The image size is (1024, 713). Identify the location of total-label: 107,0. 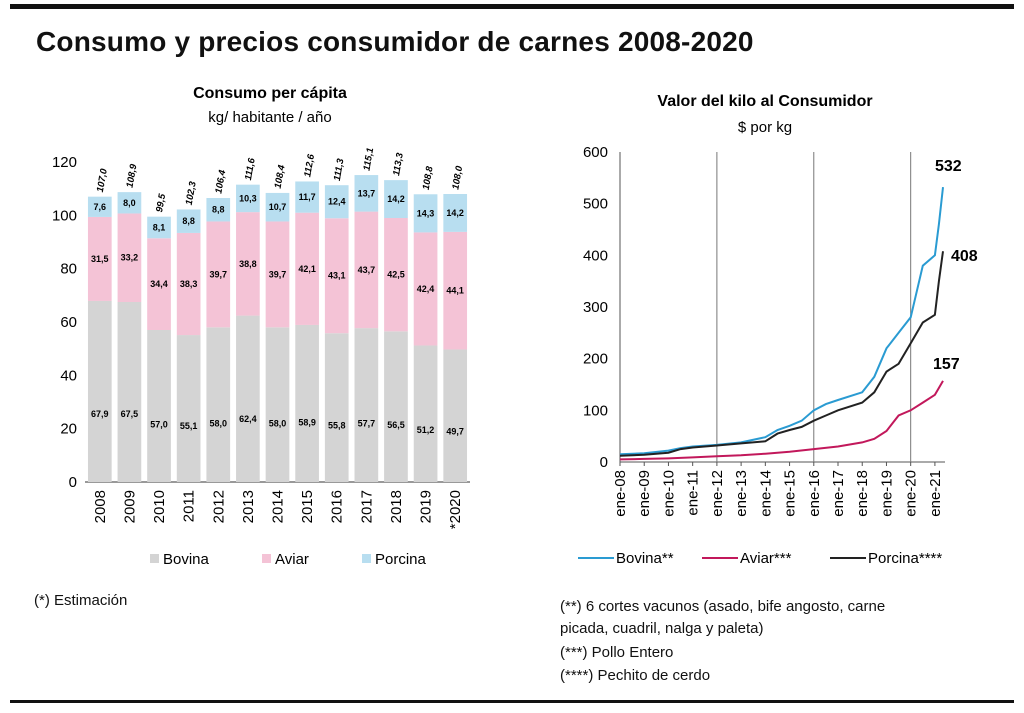
(102, 180).